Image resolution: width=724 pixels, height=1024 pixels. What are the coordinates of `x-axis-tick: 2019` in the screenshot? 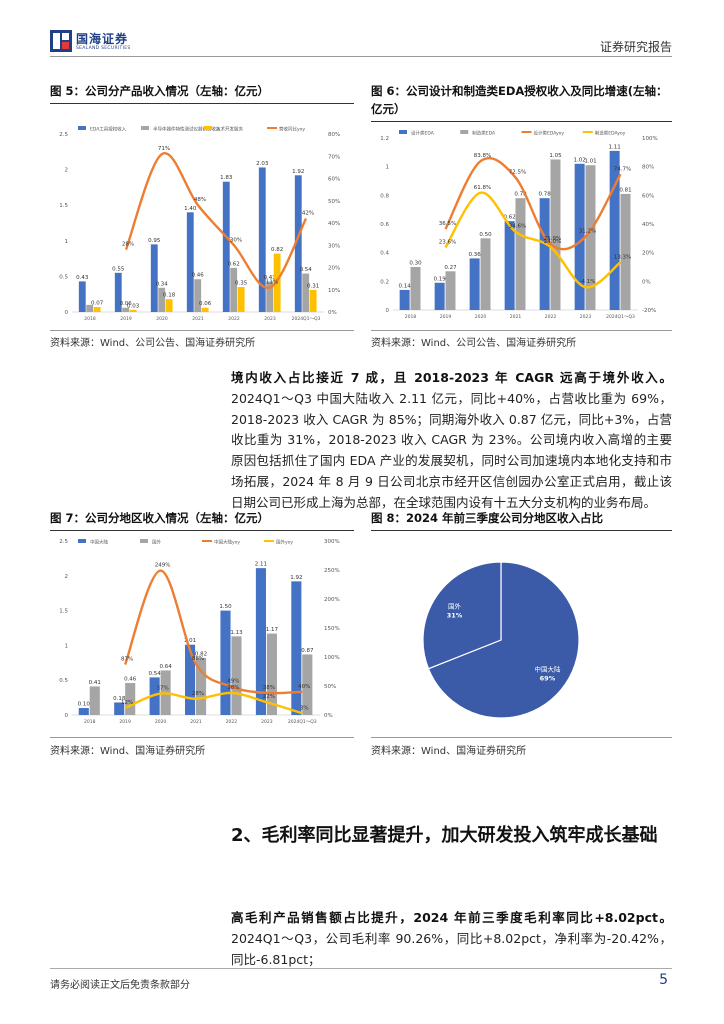 It's located at (126, 319).